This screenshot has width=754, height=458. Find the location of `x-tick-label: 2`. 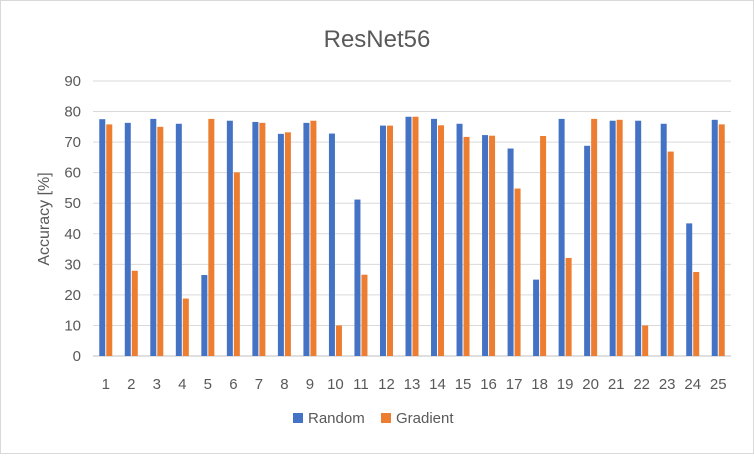

x-tick-label: 2 is located at coordinates (131, 384).